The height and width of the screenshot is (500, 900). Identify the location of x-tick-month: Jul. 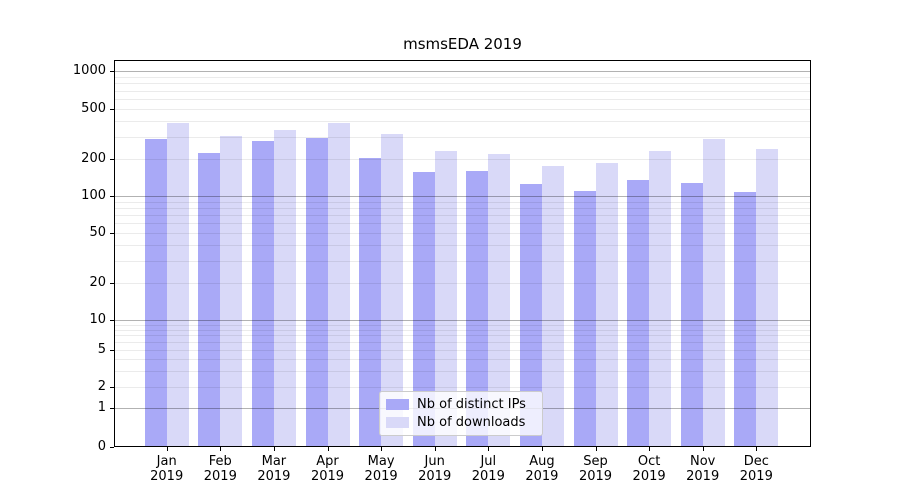
(488, 461).